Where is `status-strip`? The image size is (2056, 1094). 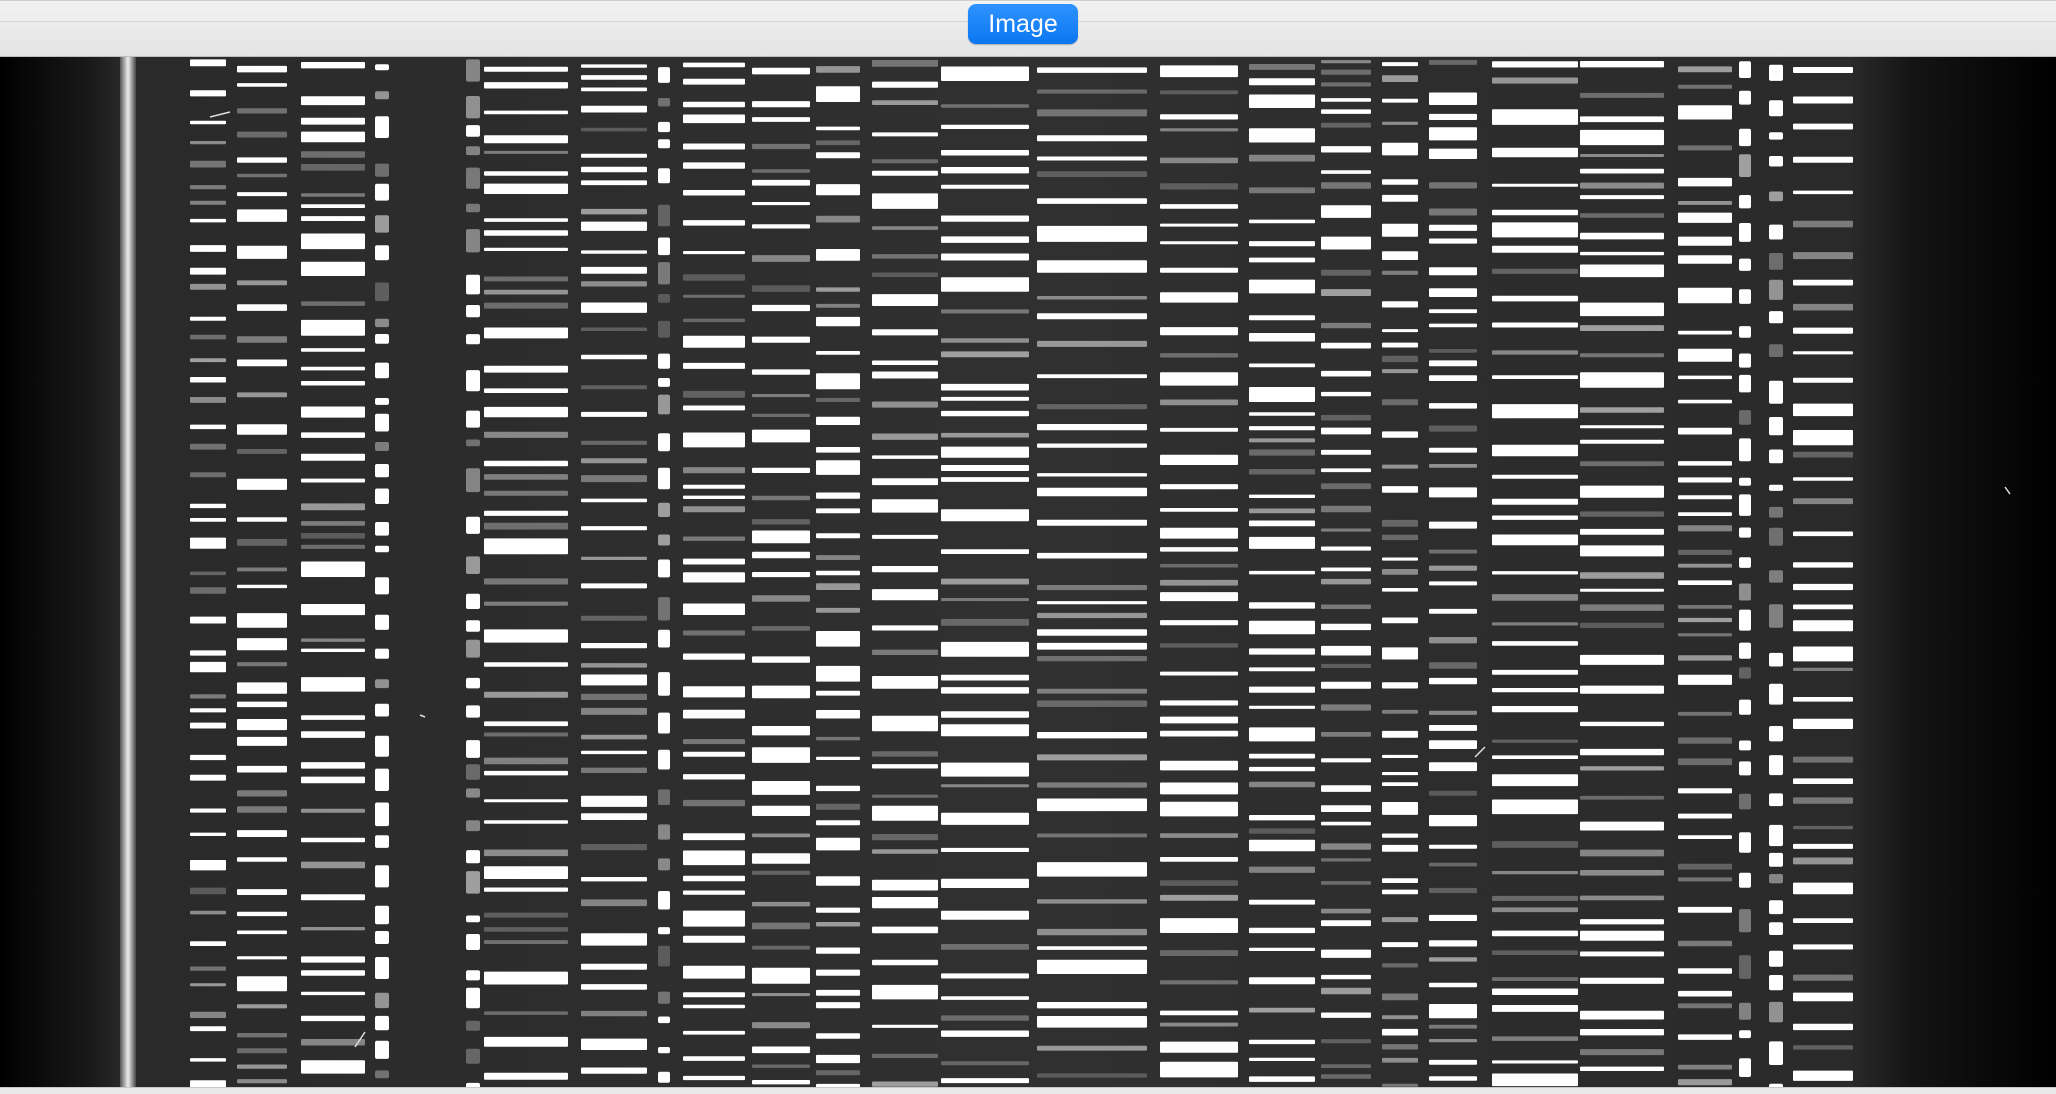 status-strip is located at coordinates (1028, 1090).